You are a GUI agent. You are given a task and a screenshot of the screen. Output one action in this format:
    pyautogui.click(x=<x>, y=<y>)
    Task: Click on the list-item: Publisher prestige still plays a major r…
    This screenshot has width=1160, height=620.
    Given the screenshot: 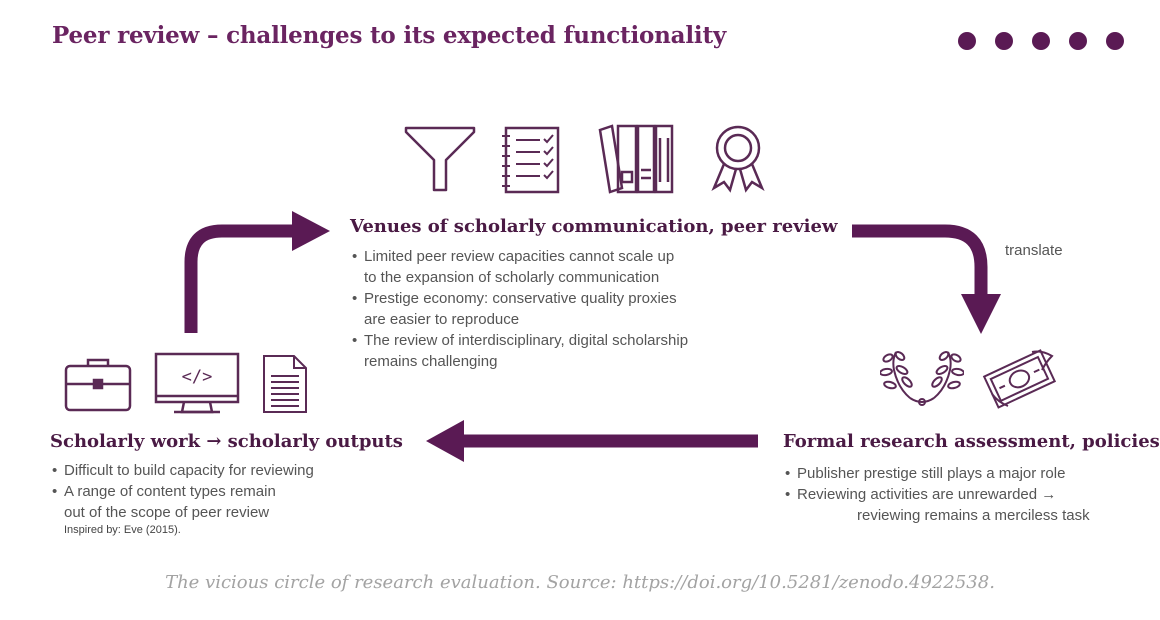 What is the action you would take?
    pyautogui.click(x=970, y=473)
    